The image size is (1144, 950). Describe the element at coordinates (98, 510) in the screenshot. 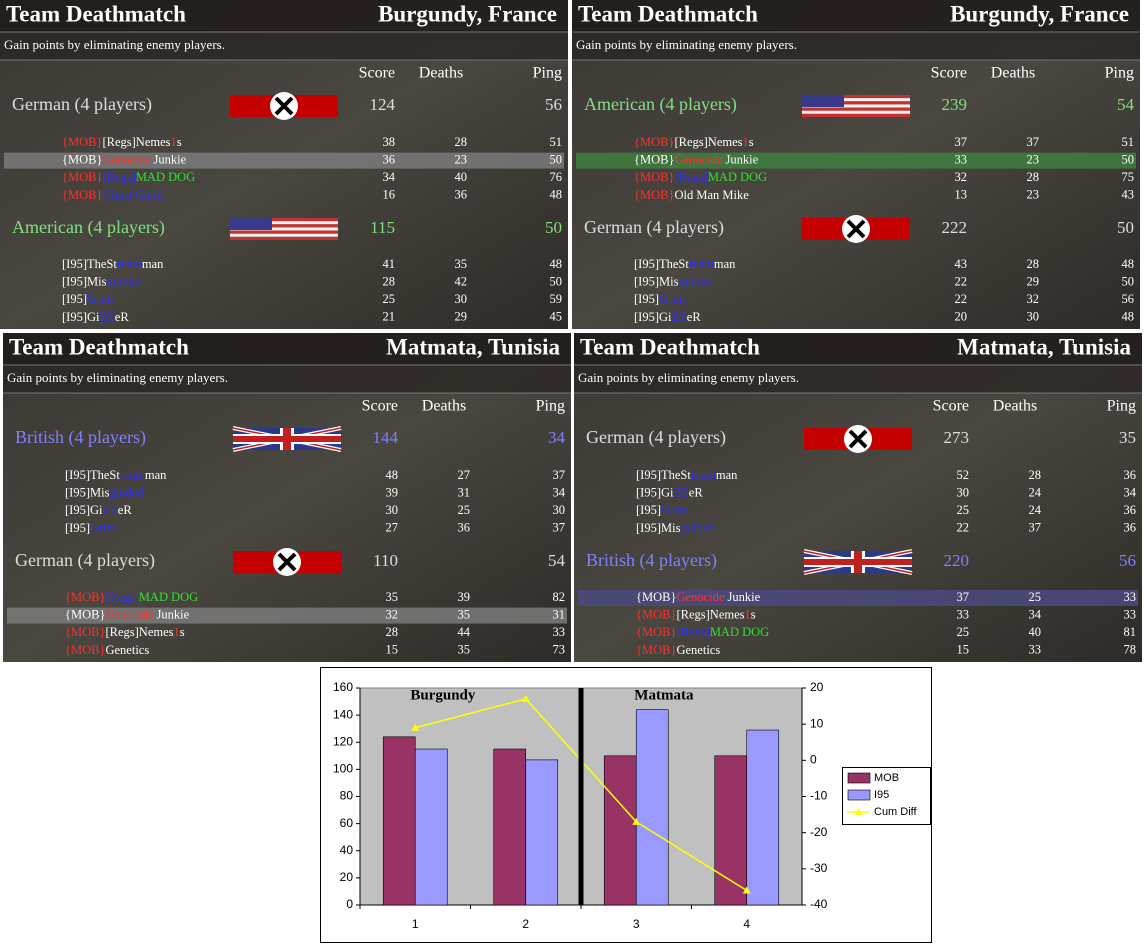

I see `player-name: [I95]GiZZeR` at that location.